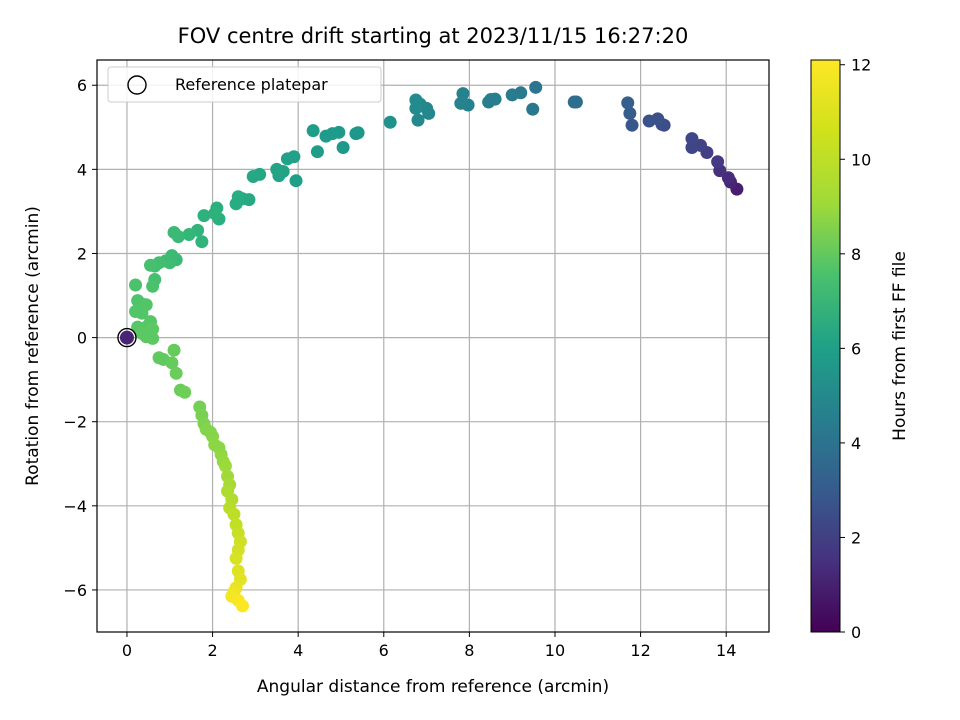  I want to click on y-axis-label: Rotation from reference (arcmin), so click(33, 346).